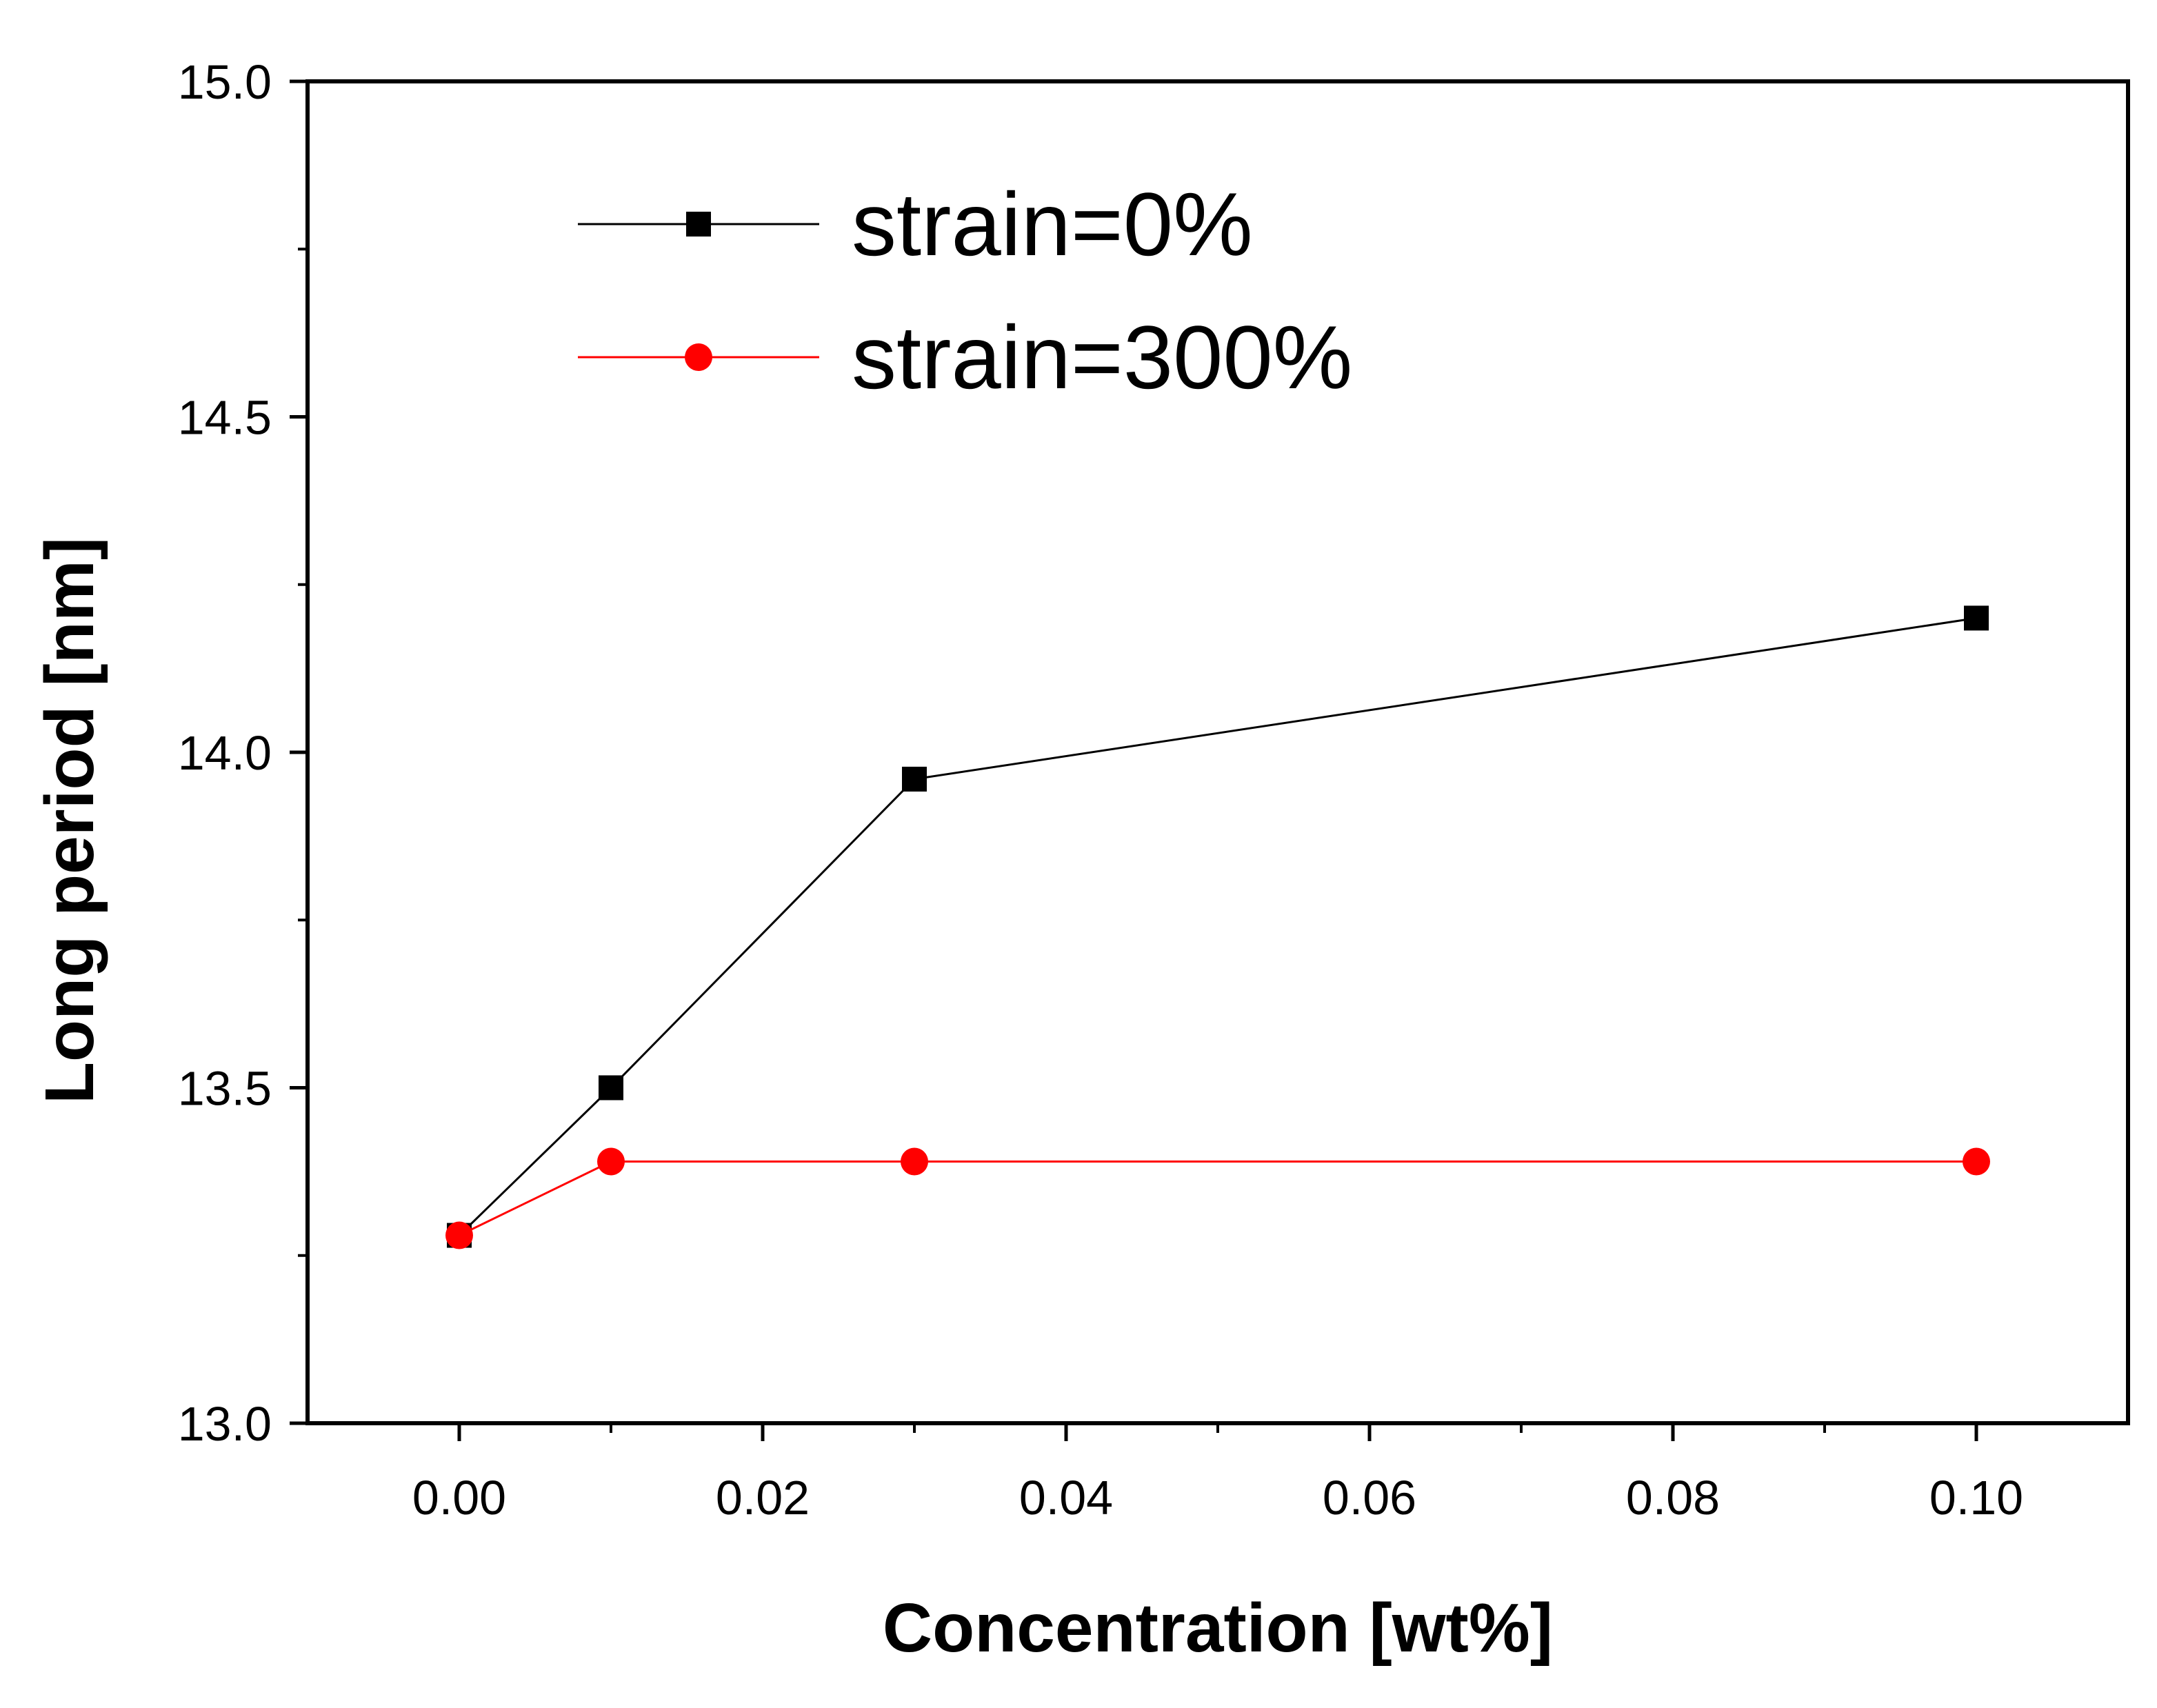 This screenshot has height=1708, width=2157. Describe the element at coordinates (225, 753) in the screenshot. I see `y-tick-label: 14.0` at that location.